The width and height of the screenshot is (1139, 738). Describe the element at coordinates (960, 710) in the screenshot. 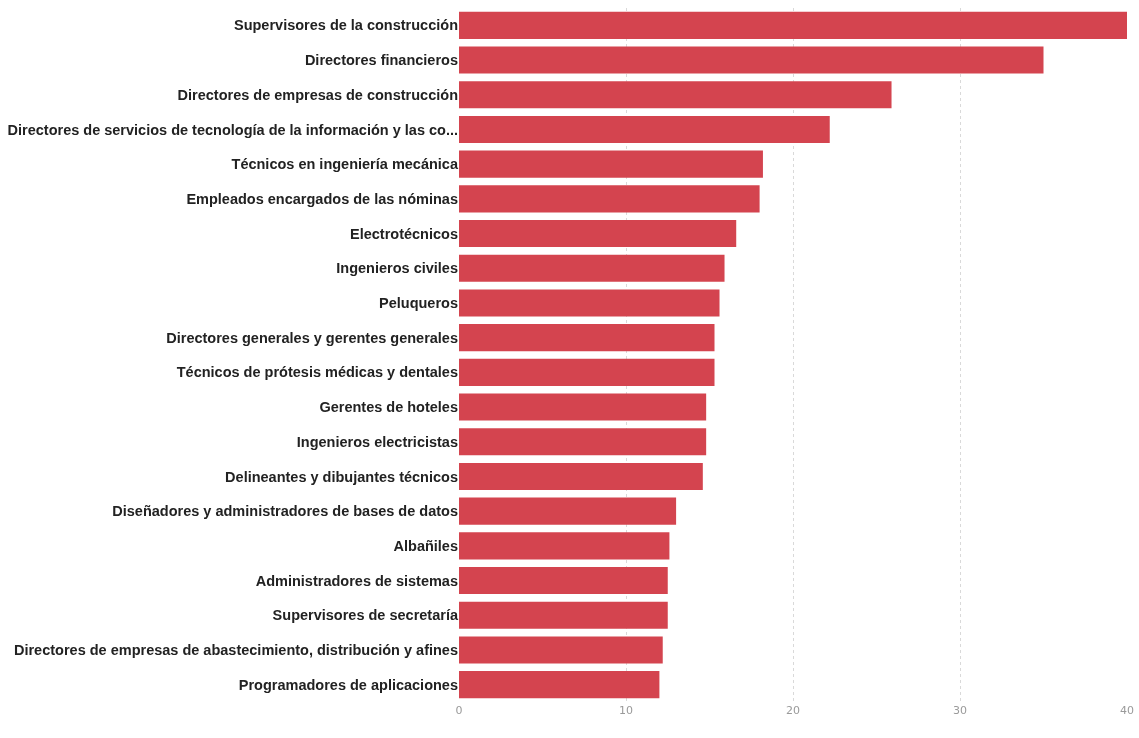

I see `x-tick-label: 30` at that location.